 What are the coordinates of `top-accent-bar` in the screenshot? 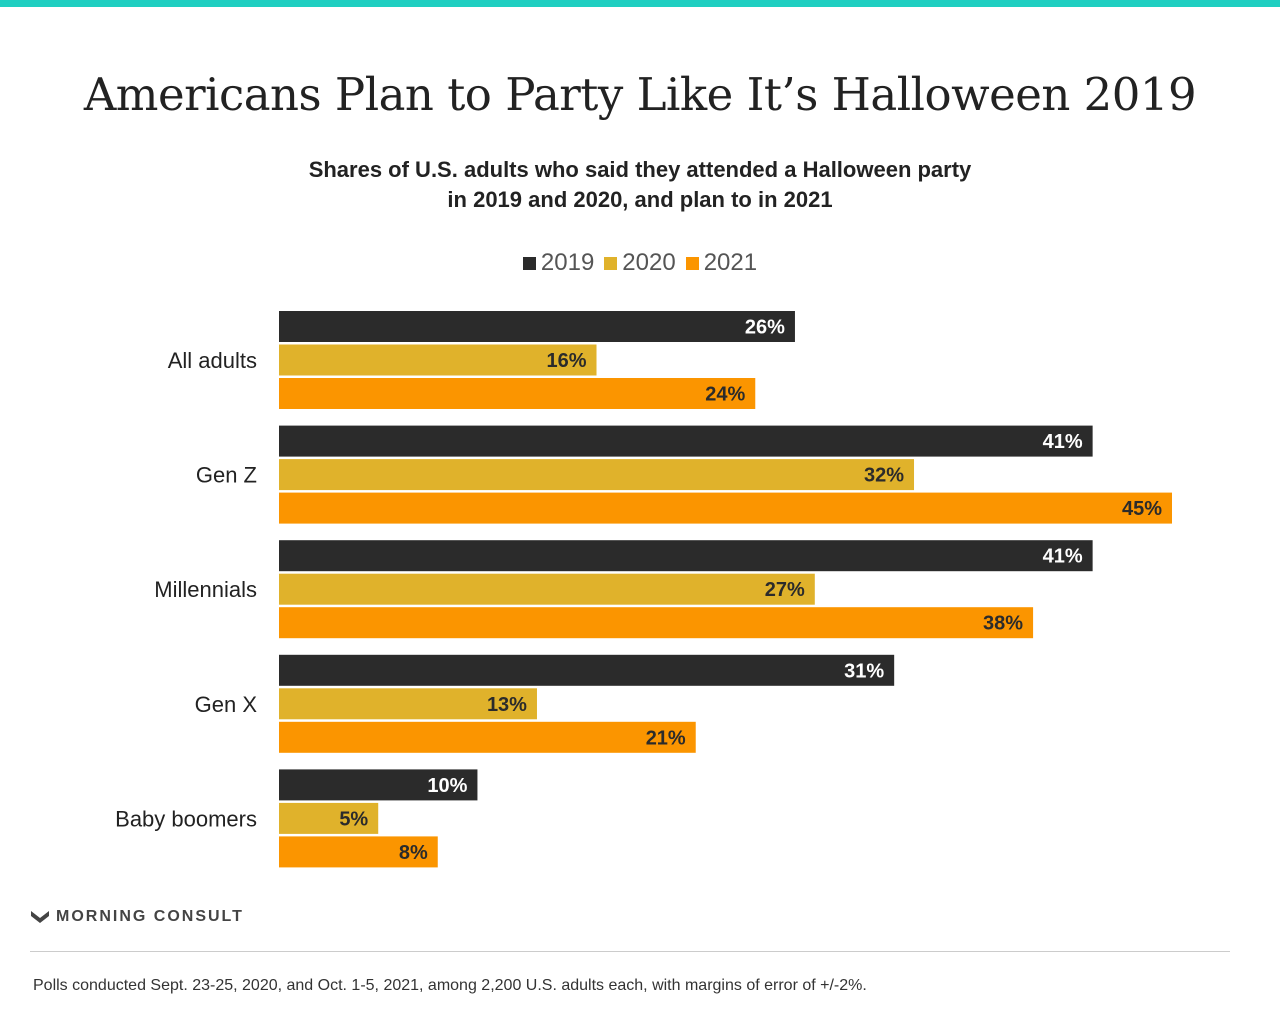 It's located at (640, 3).